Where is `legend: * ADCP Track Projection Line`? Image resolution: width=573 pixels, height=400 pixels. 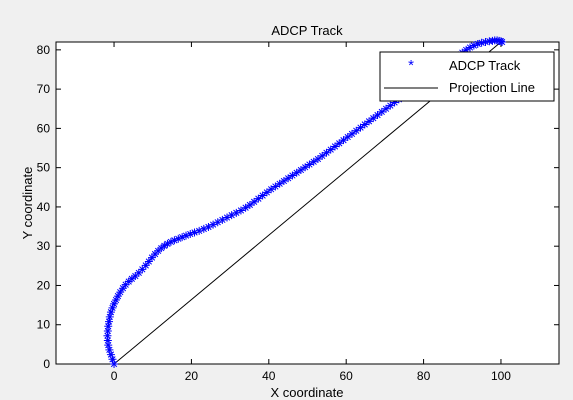 legend: * ADCP Track Projection Line is located at coordinates (467, 76).